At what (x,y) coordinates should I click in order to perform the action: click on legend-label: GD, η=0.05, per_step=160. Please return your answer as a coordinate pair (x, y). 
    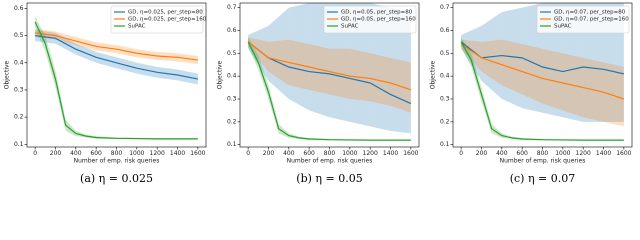
    Looking at the image, I should click on (378, 20).